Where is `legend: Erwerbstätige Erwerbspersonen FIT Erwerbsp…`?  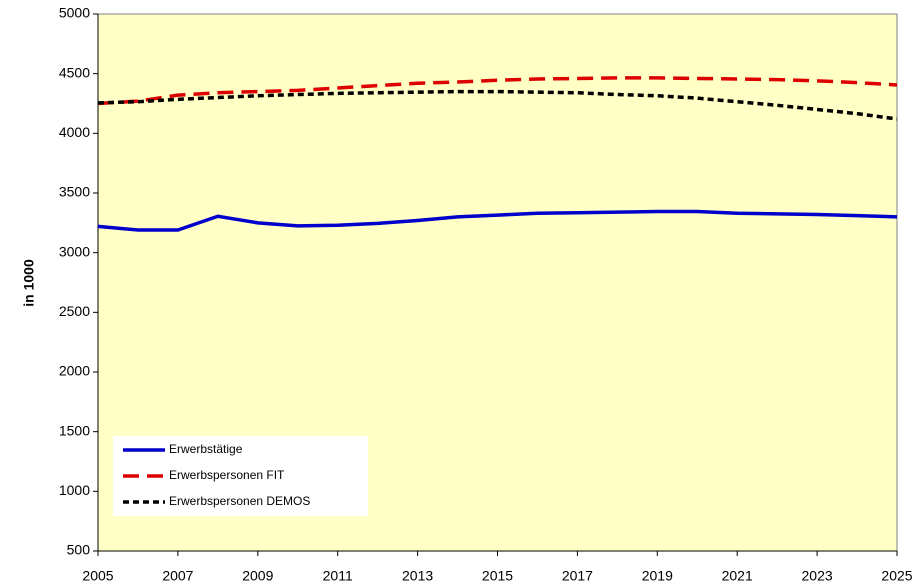
legend: Erwerbstätige Erwerbspersonen FIT Erwerbsp… is located at coordinates (240, 476).